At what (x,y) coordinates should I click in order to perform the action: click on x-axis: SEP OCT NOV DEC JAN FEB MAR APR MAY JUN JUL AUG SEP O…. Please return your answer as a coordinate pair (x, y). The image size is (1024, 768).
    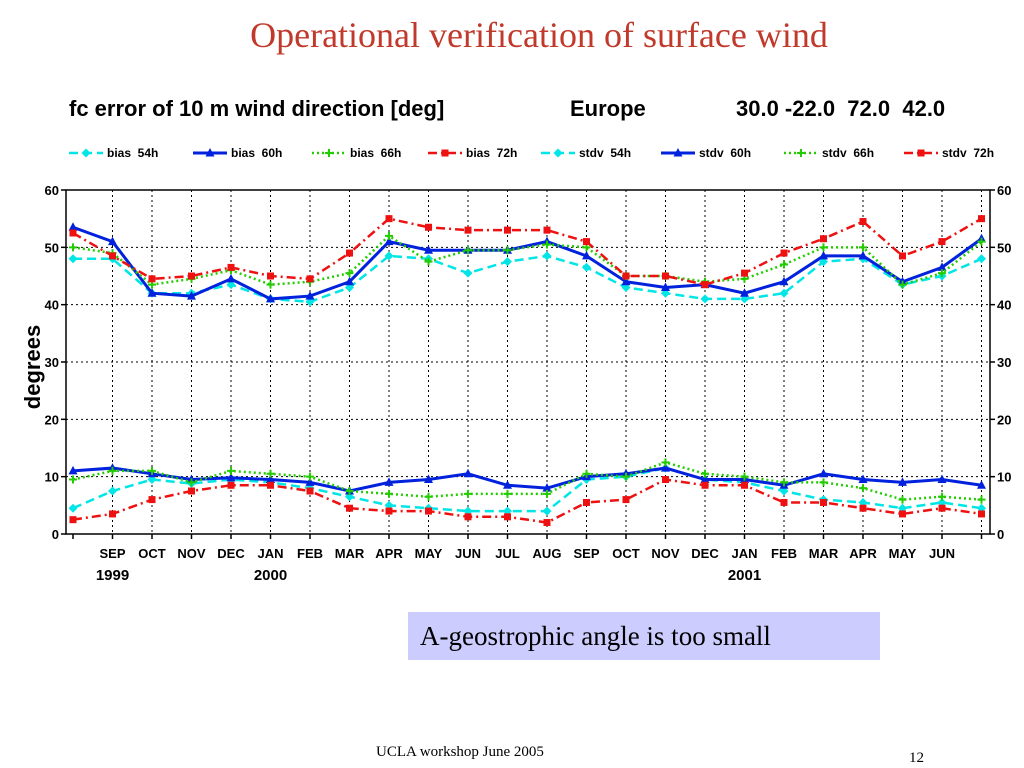
    Looking at the image, I should click on (527, 559).